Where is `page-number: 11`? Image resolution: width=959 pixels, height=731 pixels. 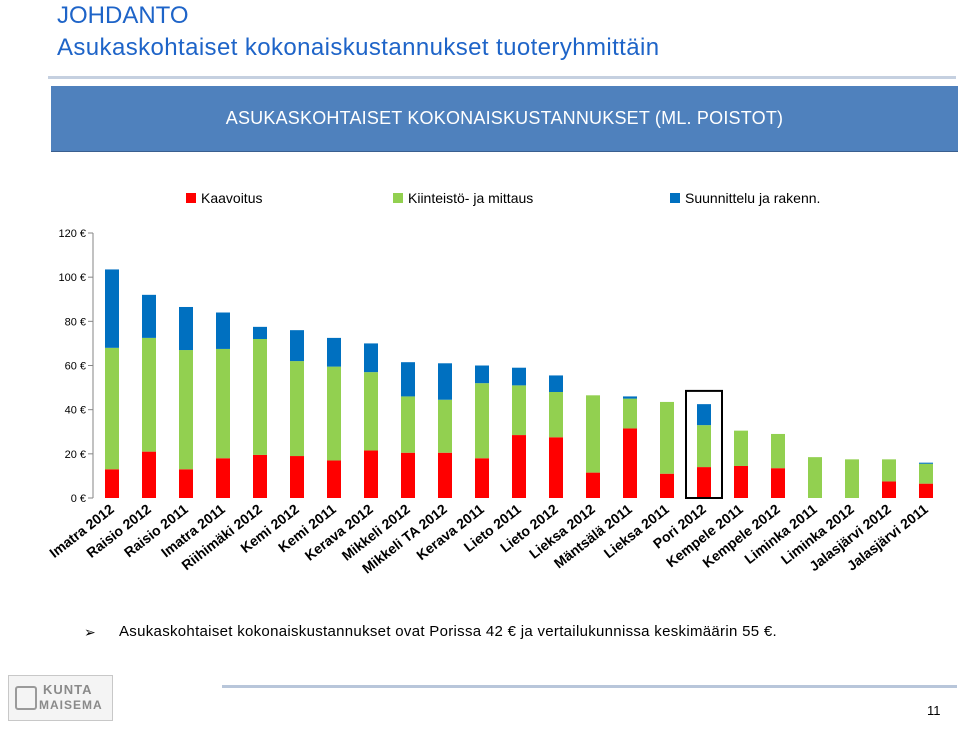
page-number: 11 is located at coordinates (934, 710).